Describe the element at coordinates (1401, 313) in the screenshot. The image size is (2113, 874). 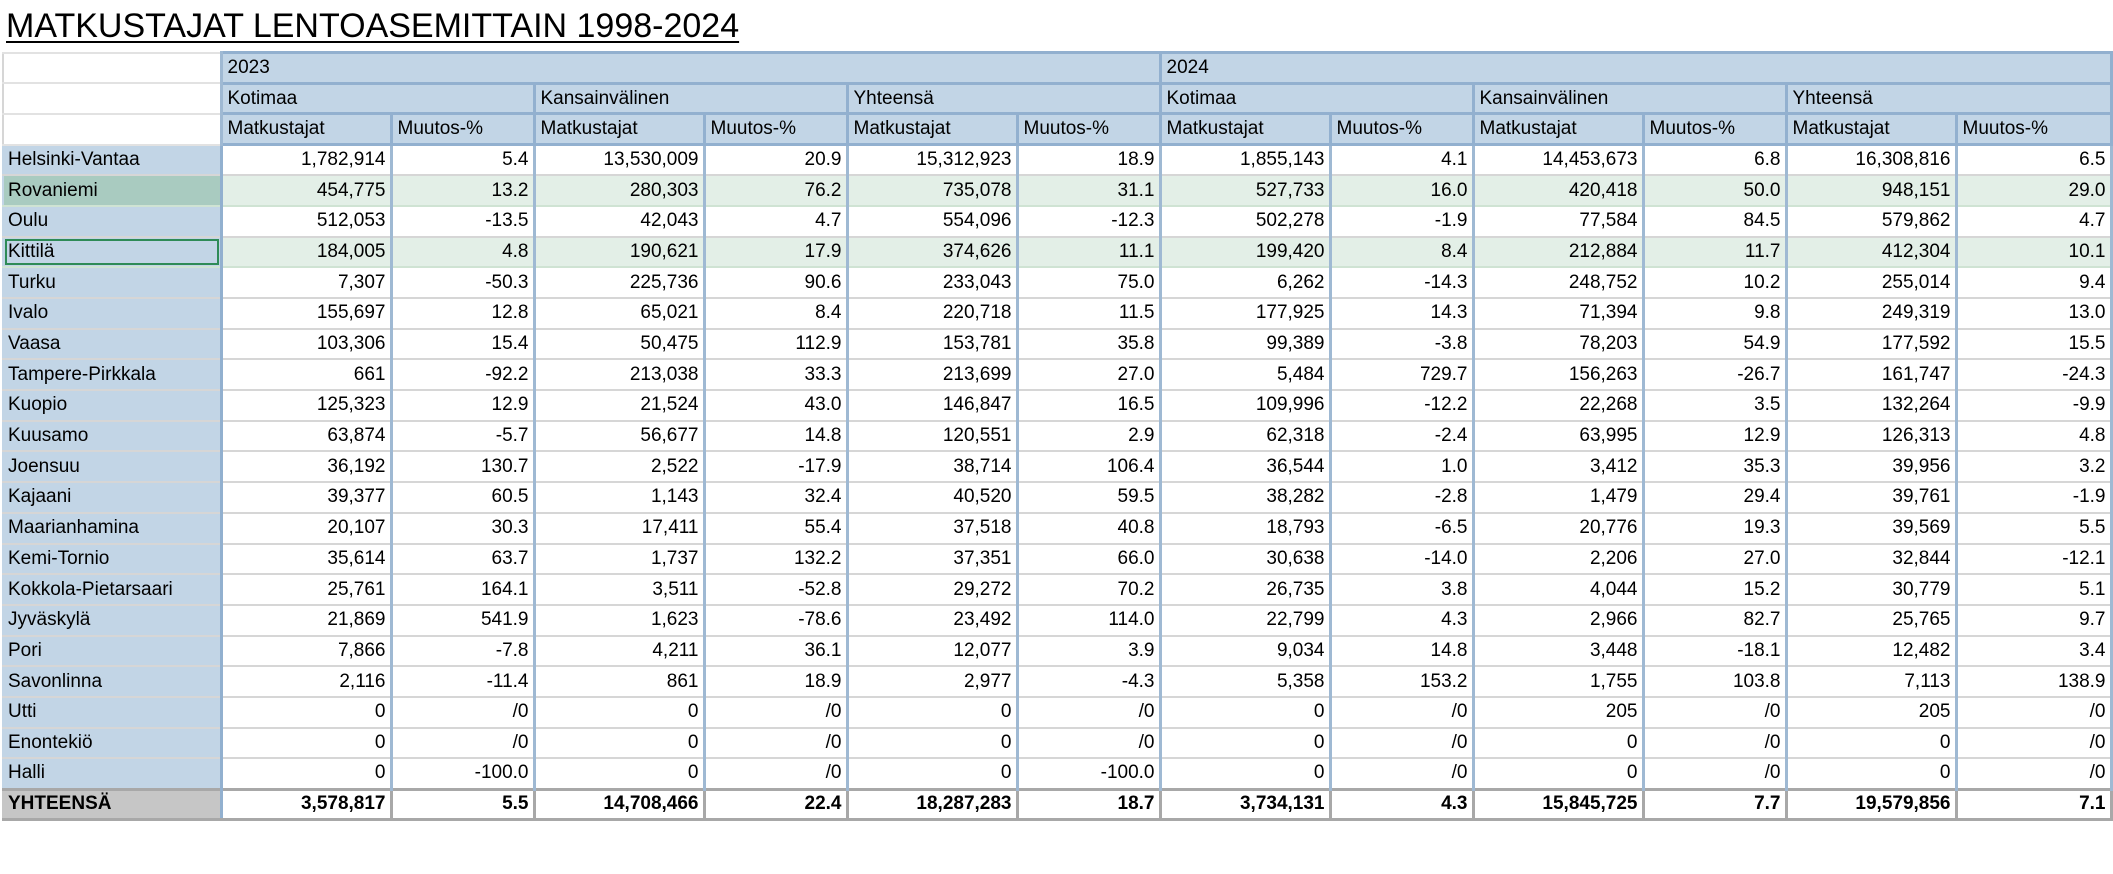
I see `change-percent-cell: 14.3` at that location.